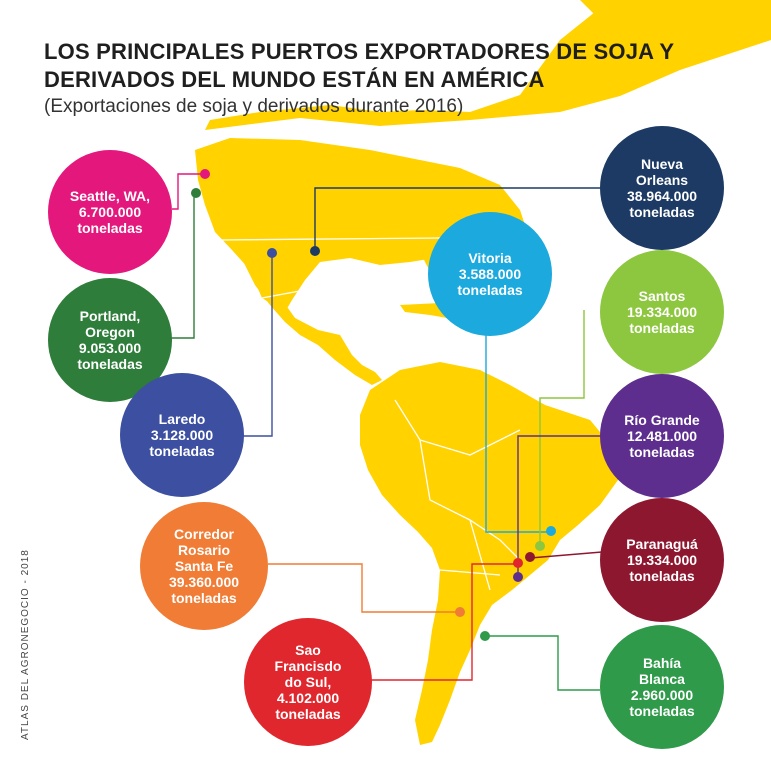 This screenshot has width=771, height=769. Describe the element at coordinates (460, 612) in the screenshot. I see `rosario-port-dot` at that location.